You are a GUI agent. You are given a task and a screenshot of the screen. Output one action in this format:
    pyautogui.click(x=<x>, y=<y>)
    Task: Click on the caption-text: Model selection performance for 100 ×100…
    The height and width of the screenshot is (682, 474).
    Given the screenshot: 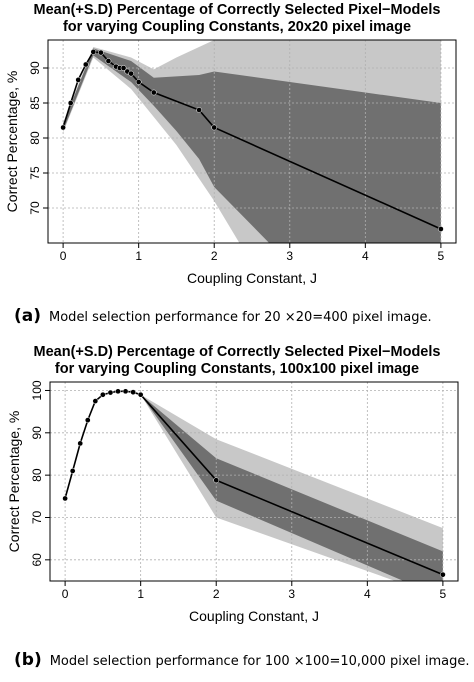 What is the action you would take?
    pyautogui.click(x=259, y=661)
    